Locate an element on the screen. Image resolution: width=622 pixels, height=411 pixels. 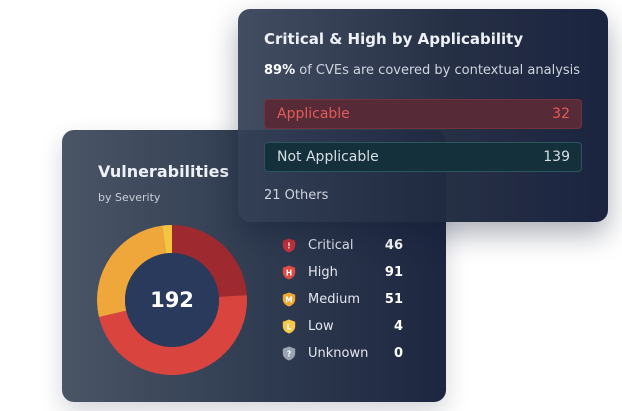
legend-label: Unknown is located at coordinates (338, 353).